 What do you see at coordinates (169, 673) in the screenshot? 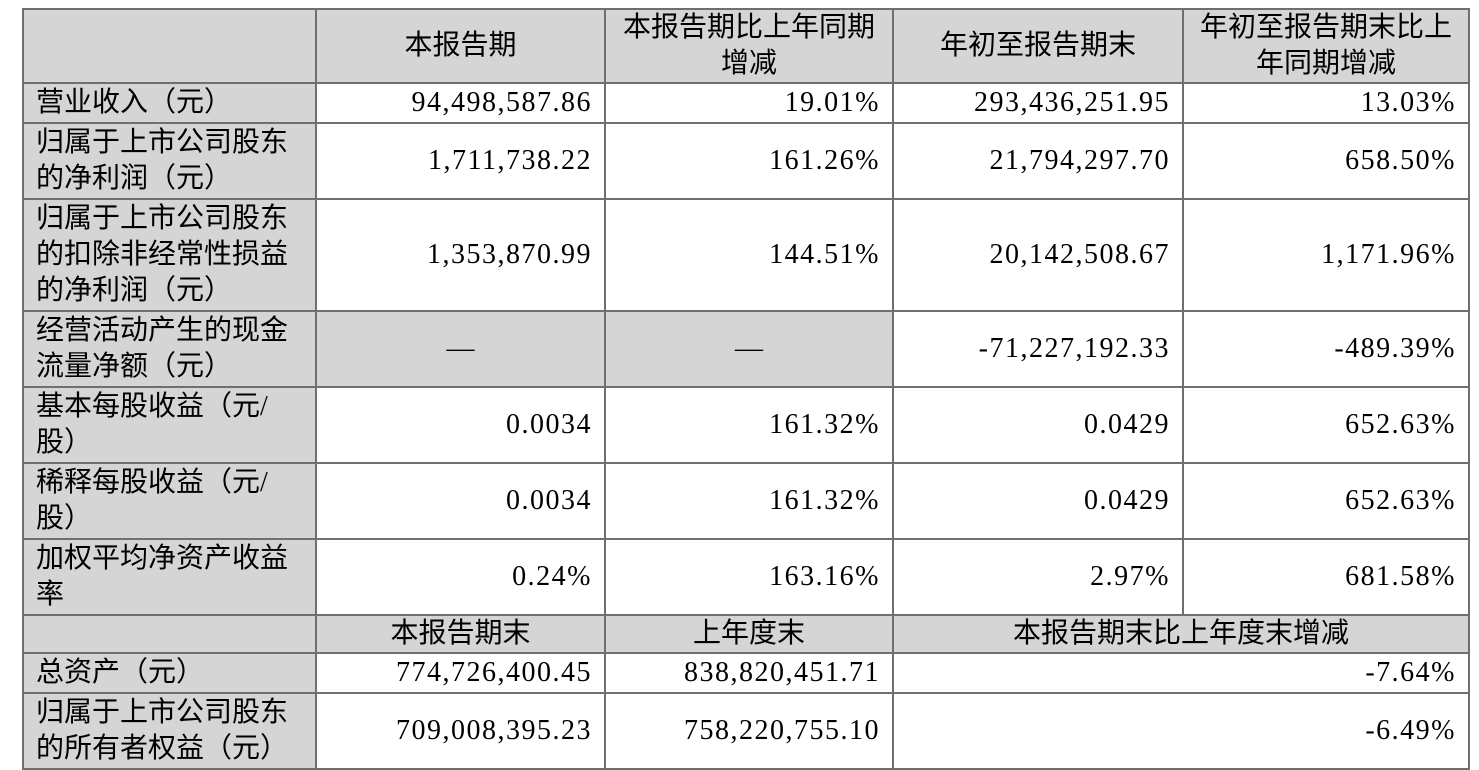
I see `row-label-total-assets: 总资产（元）` at bounding box center [169, 673].